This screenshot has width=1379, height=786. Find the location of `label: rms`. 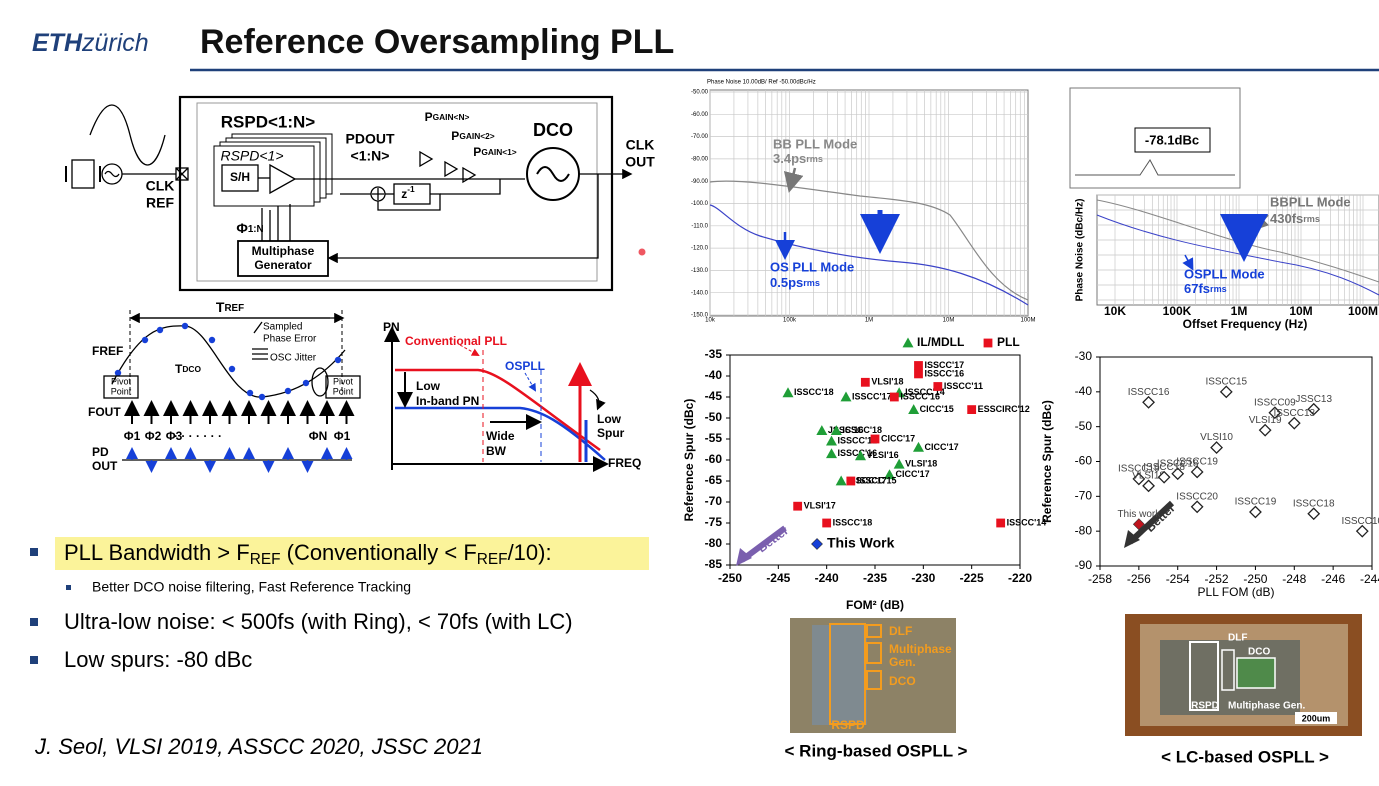

label: rms is located at coordinates (1311, 219).